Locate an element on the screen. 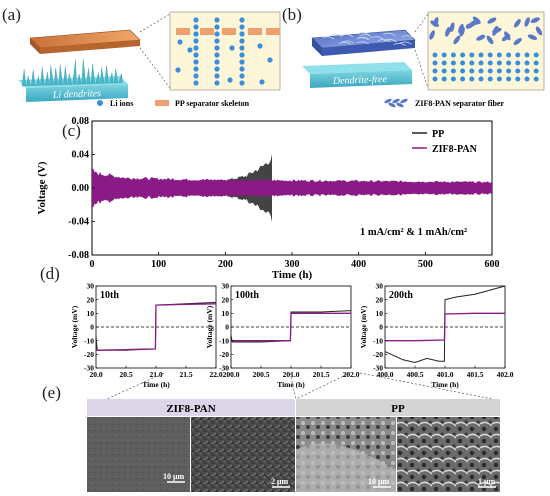 This screenshot has height=496, width=550. panel-b-inset-content is located at coordinates (486, 49).